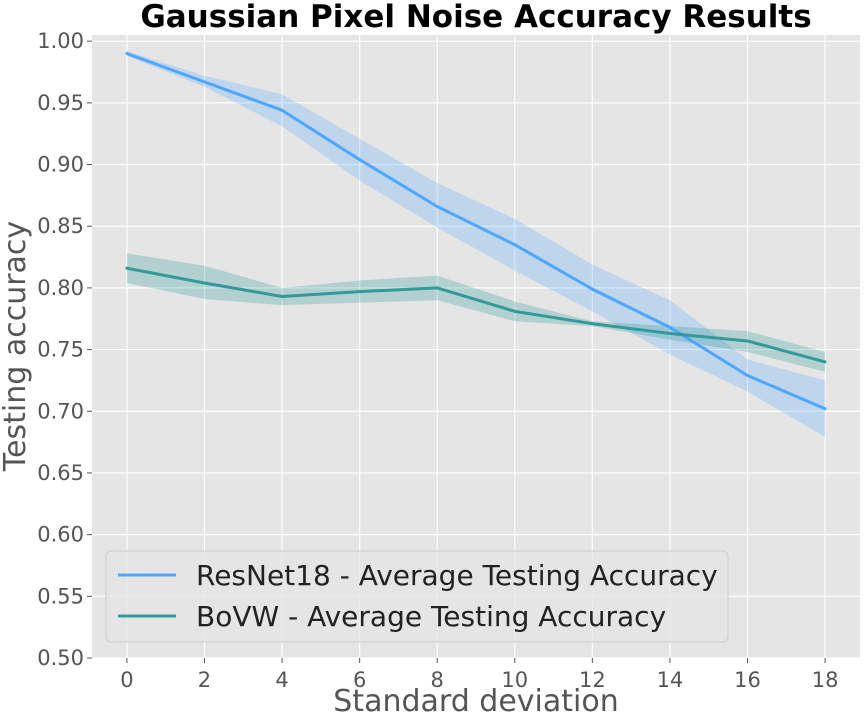  I want to click on y-axis-label: Testing accuracy, so click(16, 346).